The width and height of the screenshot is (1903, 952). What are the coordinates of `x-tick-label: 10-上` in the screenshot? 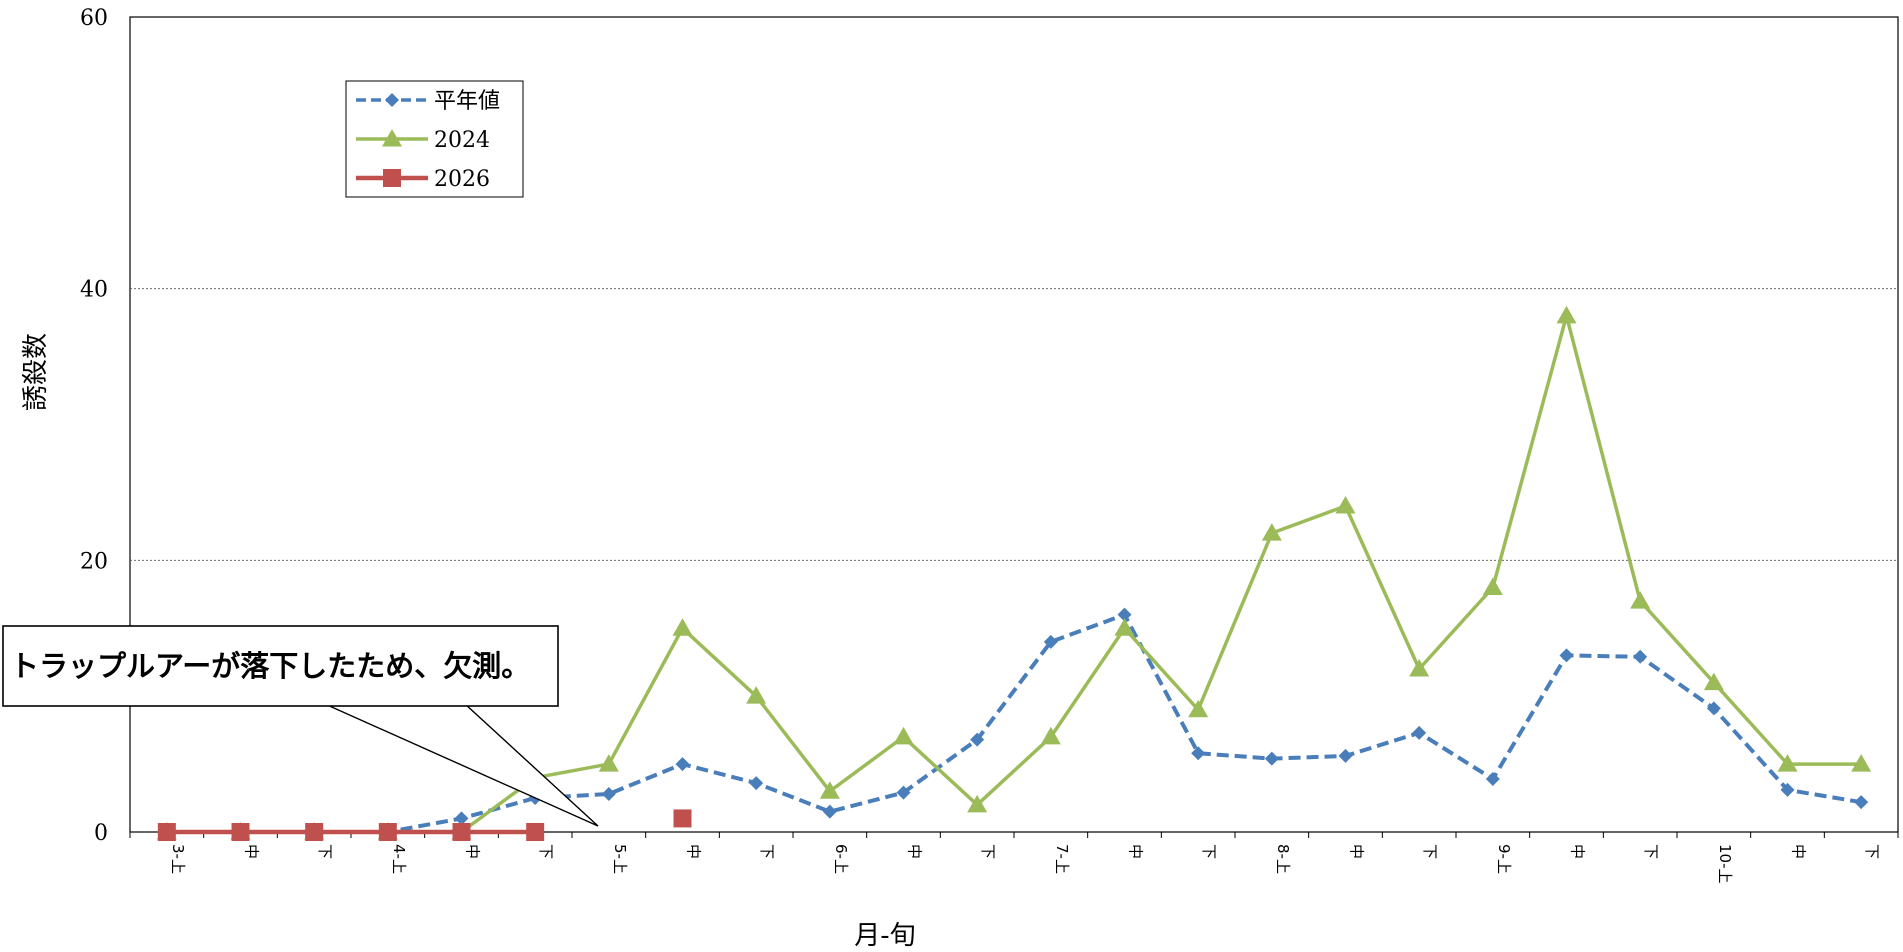 It's located at (1725, 864).